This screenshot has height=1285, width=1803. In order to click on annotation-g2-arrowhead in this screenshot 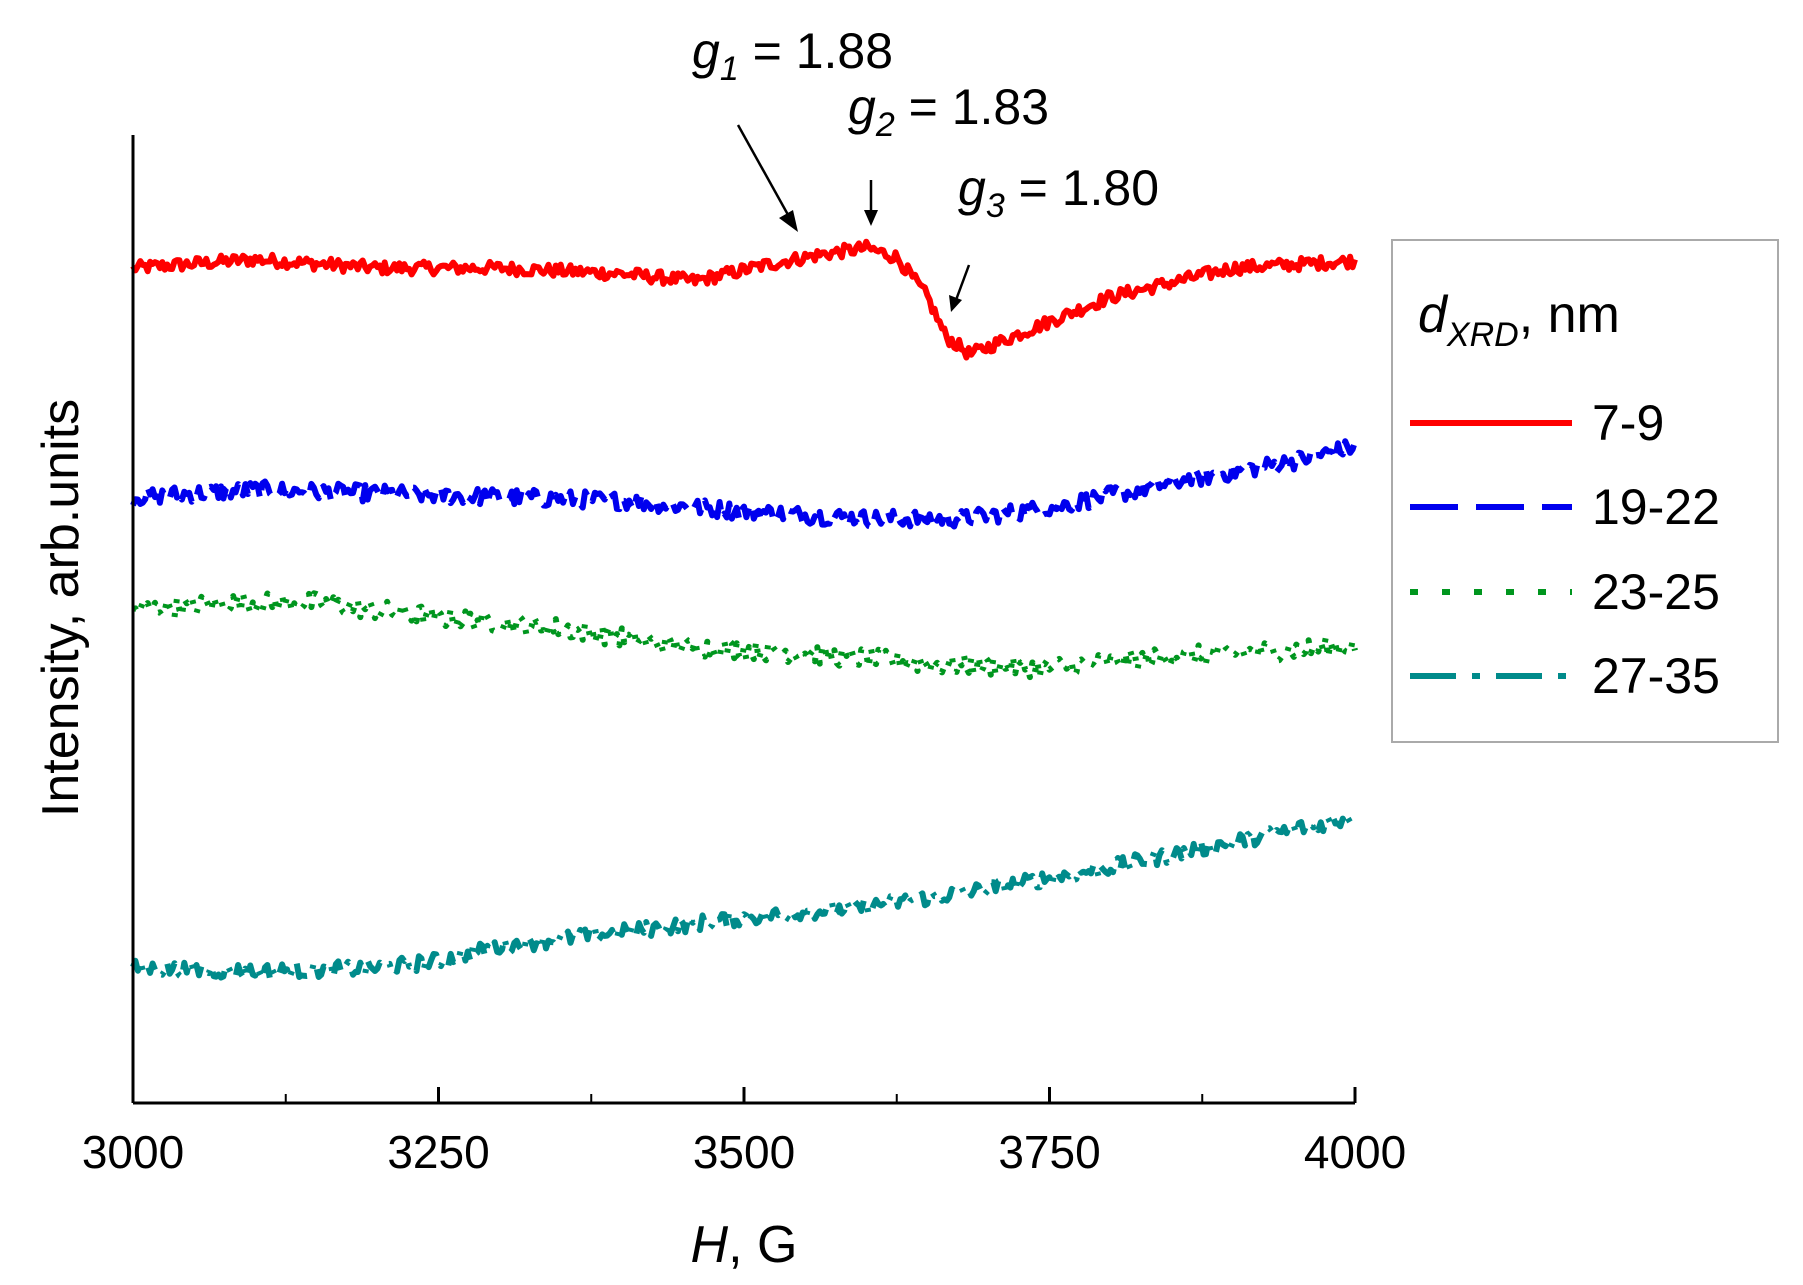, I will do `click(871, 218)`.